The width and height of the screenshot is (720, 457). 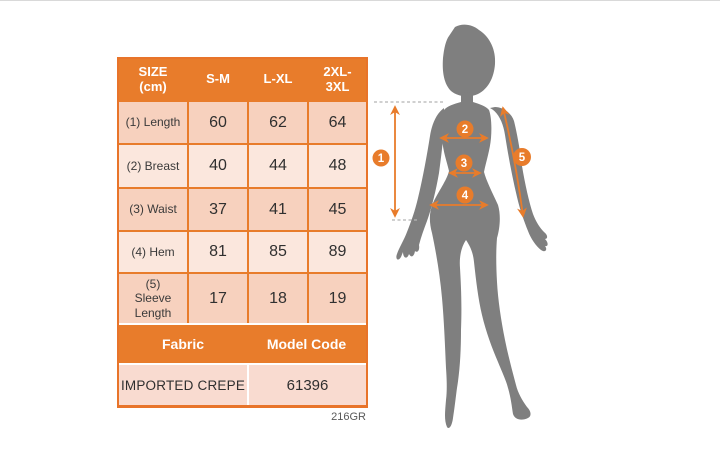 I want to click on value-length-2xl-3xl: 64, so click(x=337, y=122).